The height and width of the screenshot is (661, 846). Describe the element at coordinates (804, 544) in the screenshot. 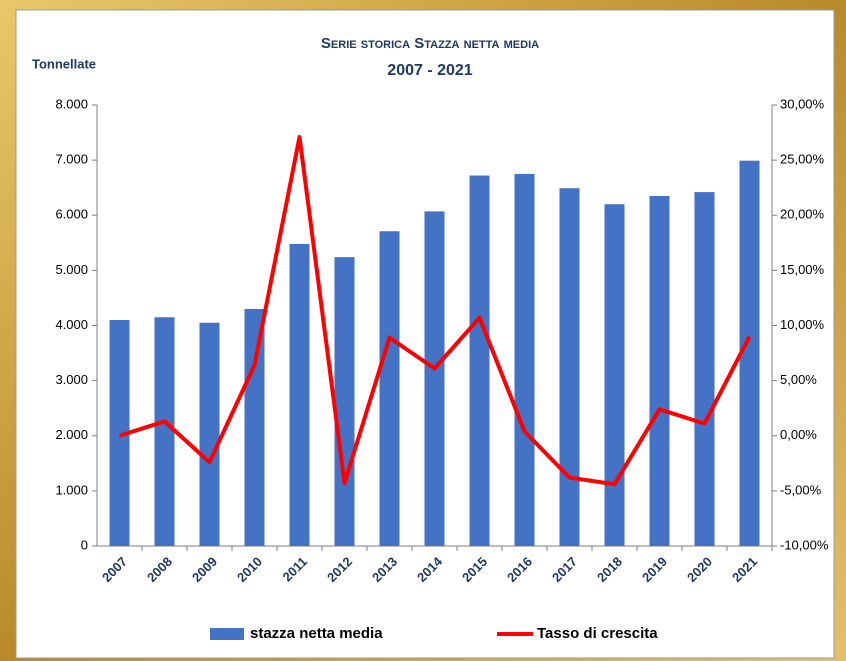

I see `y2-tick-label: -10,00%` at that location.